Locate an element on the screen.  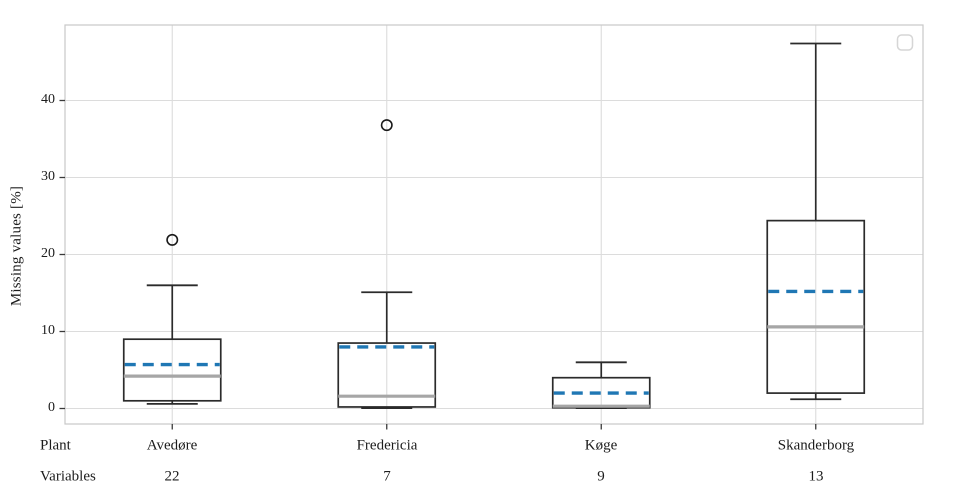
category-label-koge: Køge is located at coordinates (601, 445).